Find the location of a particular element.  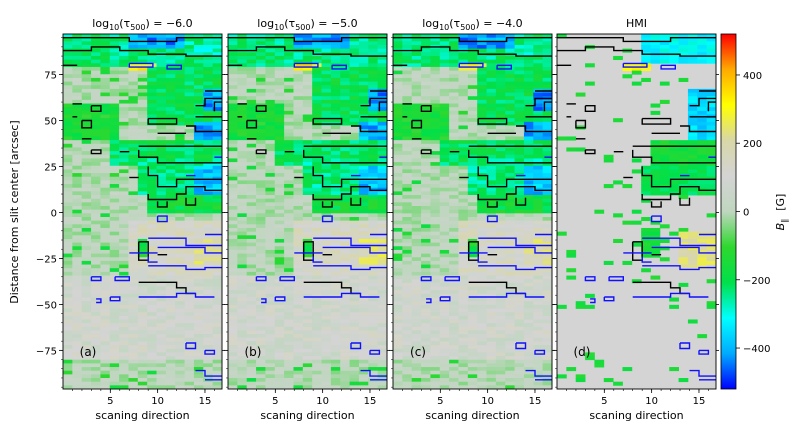

panel-title-part: ) = −6.0 is located at coordinates (168, 23).